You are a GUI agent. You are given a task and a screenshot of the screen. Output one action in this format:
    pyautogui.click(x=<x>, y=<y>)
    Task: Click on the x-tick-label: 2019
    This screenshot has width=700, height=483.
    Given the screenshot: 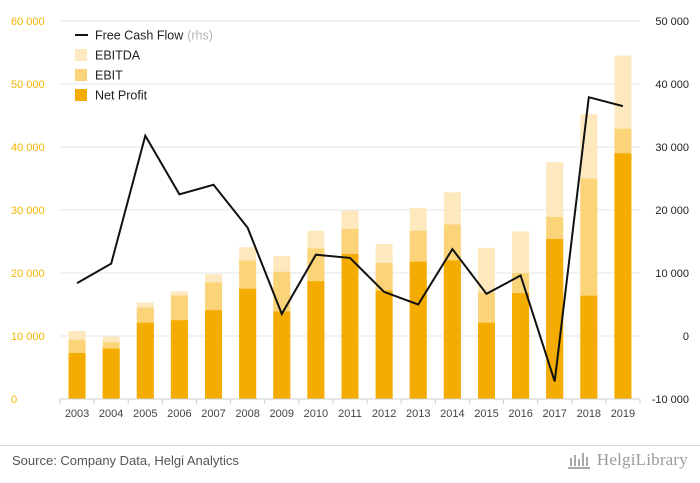 What is the action you would take?
    pyautogui.click(x=623, y=414)
    